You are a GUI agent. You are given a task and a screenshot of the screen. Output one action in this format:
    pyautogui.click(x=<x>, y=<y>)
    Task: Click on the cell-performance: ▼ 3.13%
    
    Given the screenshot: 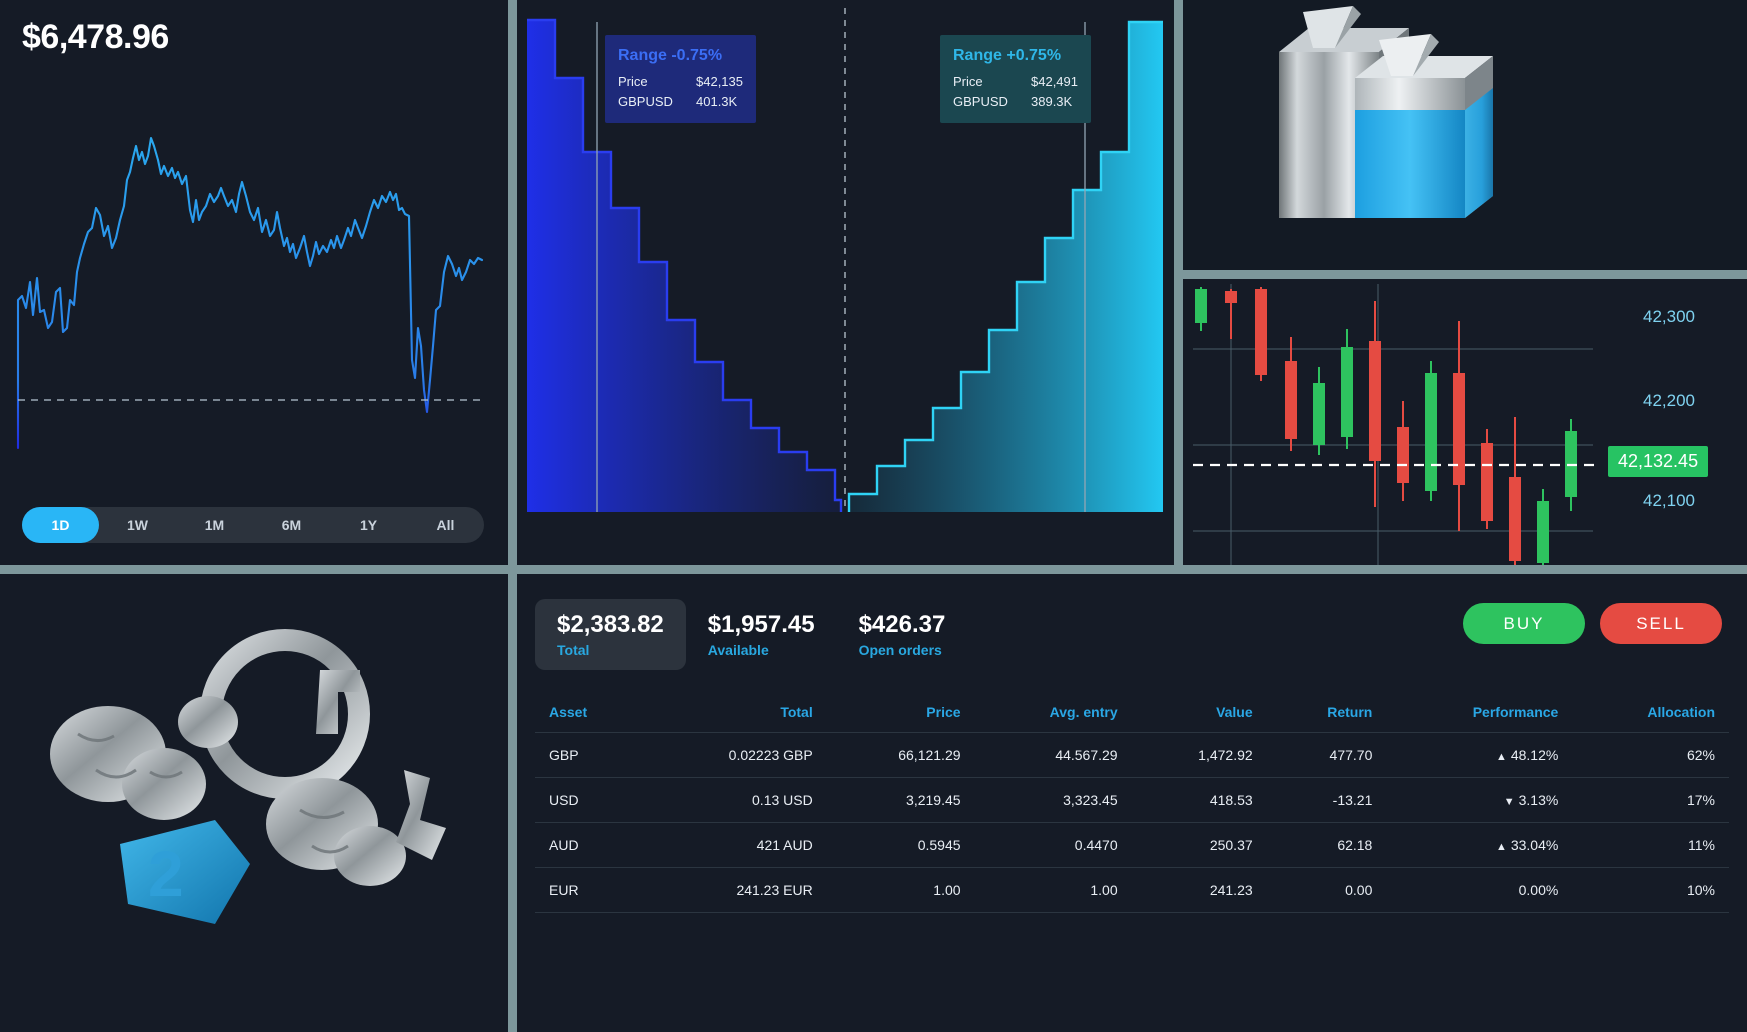 What is the action you would take?
    pyautogui.click(x=1479, y=800)
    